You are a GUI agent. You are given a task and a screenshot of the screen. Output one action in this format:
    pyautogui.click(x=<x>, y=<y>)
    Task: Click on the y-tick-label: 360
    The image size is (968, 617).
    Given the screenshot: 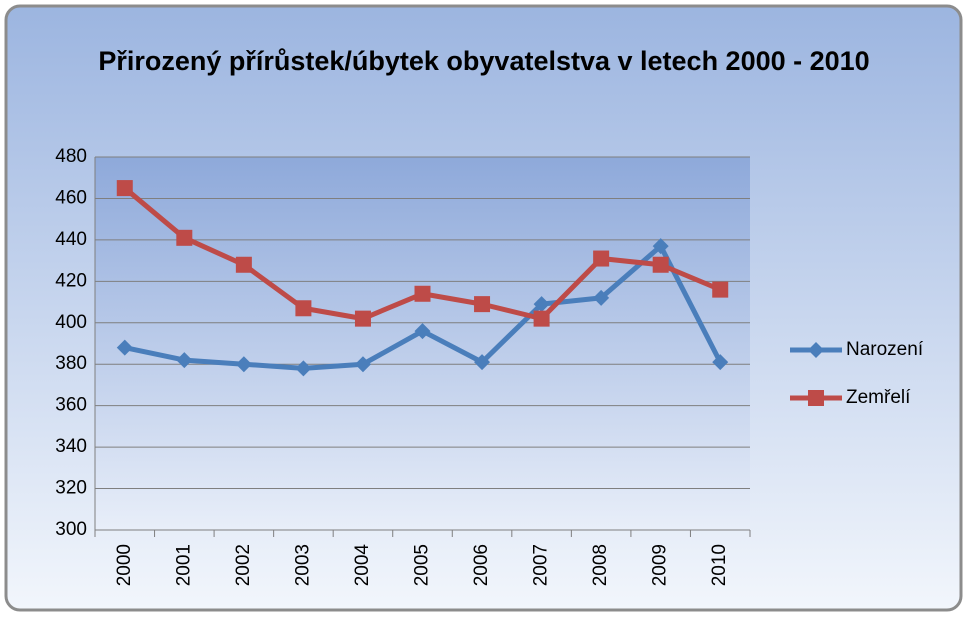 What is the action you would take?
    pyautogui.click(x=71, y=405)
    